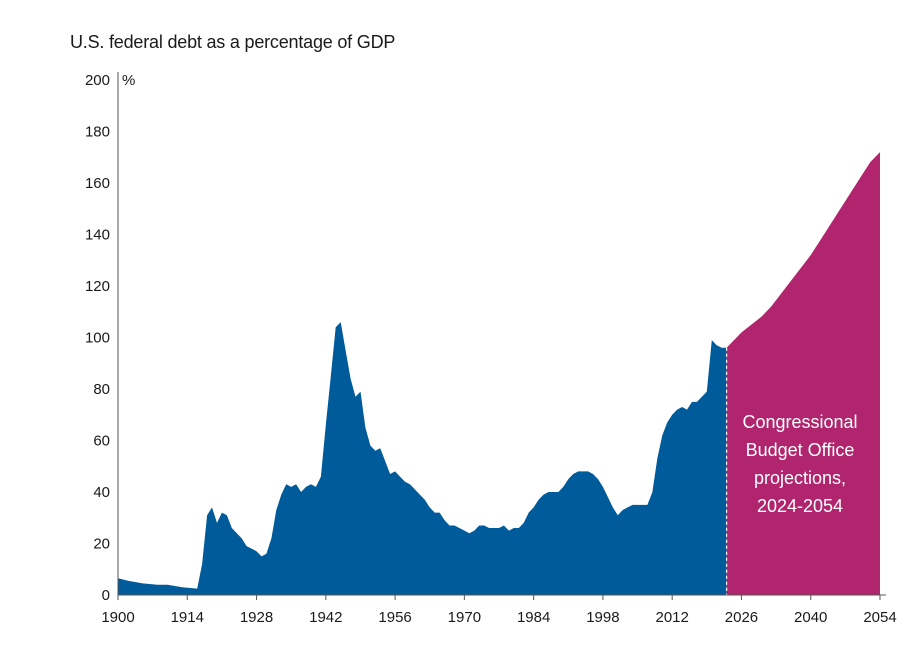 The height and width of the screenshot is (671, 920). Describe the element at coordinates (128, 80) in the screenshot. I see `y-axis-unit-label: %` at that location.